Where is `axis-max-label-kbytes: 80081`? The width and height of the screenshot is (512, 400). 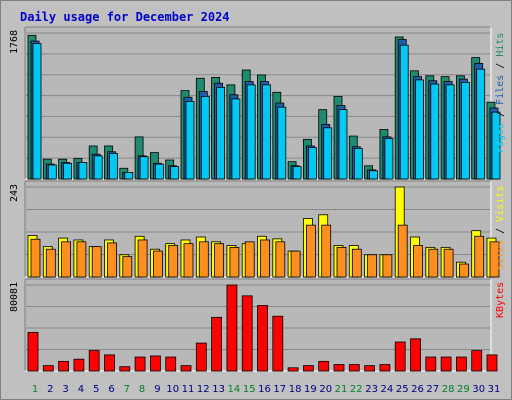
axis-max-label-kbytes: 80081 is located at coordinates (14, 296).